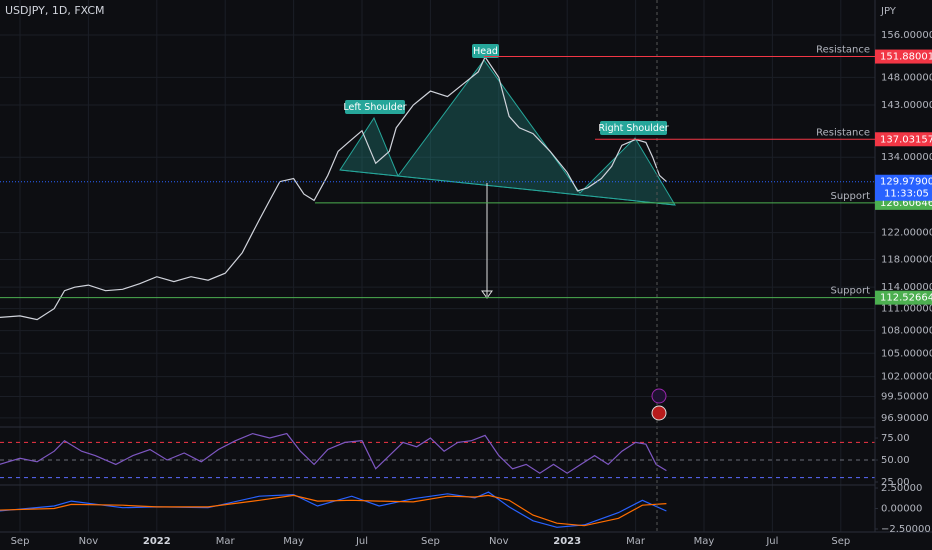 Image resolution: width=932 pixels, height=550 pixels. Describe the element at coordinates (906, 203) in the screenshot. I see `price-tag-text: 126.60646` at that location.